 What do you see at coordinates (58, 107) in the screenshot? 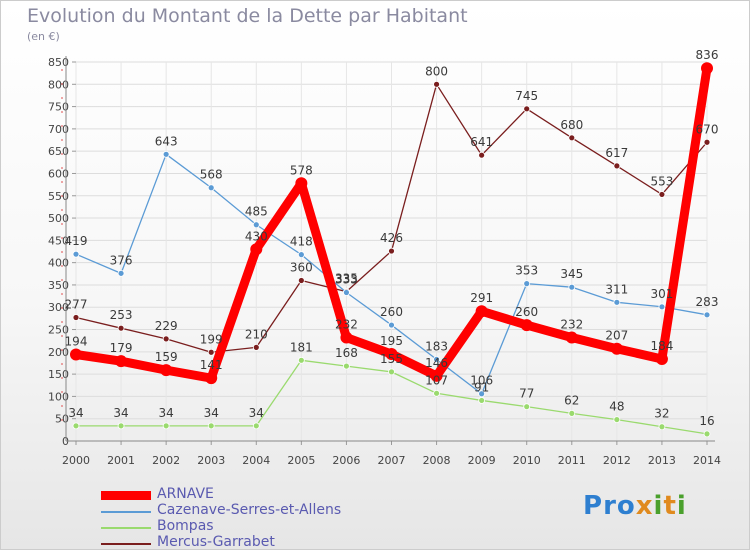
I see `y-tick-label: 750` at bounding box center [58, 107].